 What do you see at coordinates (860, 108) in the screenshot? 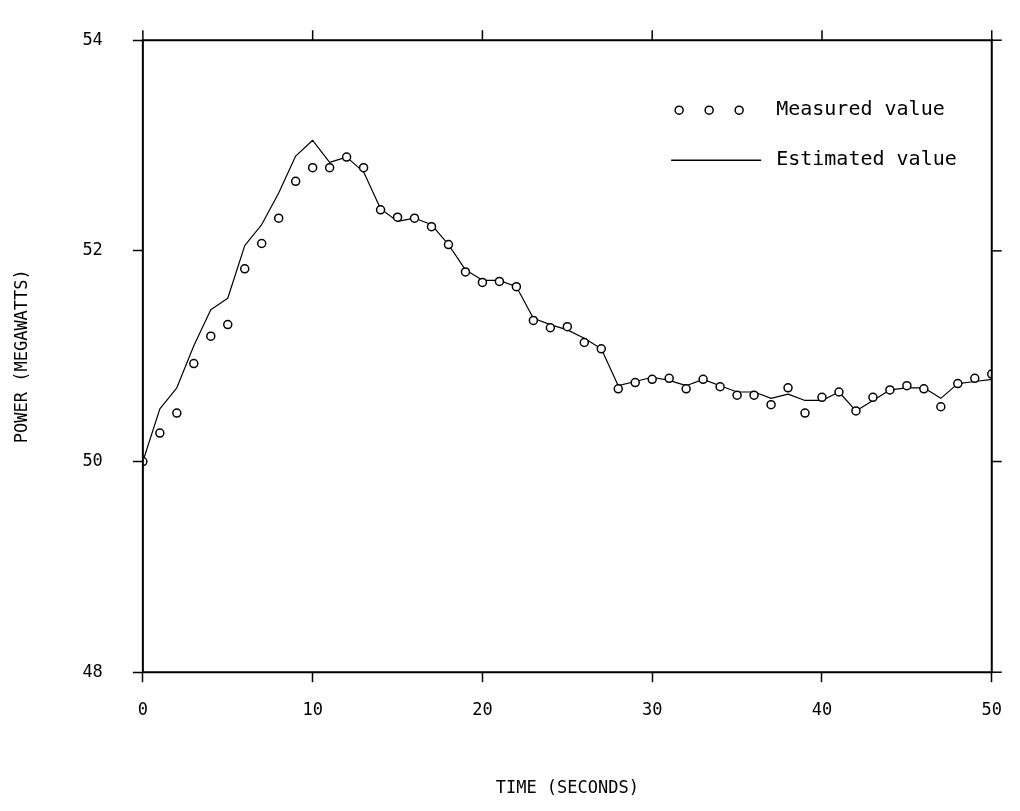
I see `legend-label: Measured value` at bounding box center [860, 108].